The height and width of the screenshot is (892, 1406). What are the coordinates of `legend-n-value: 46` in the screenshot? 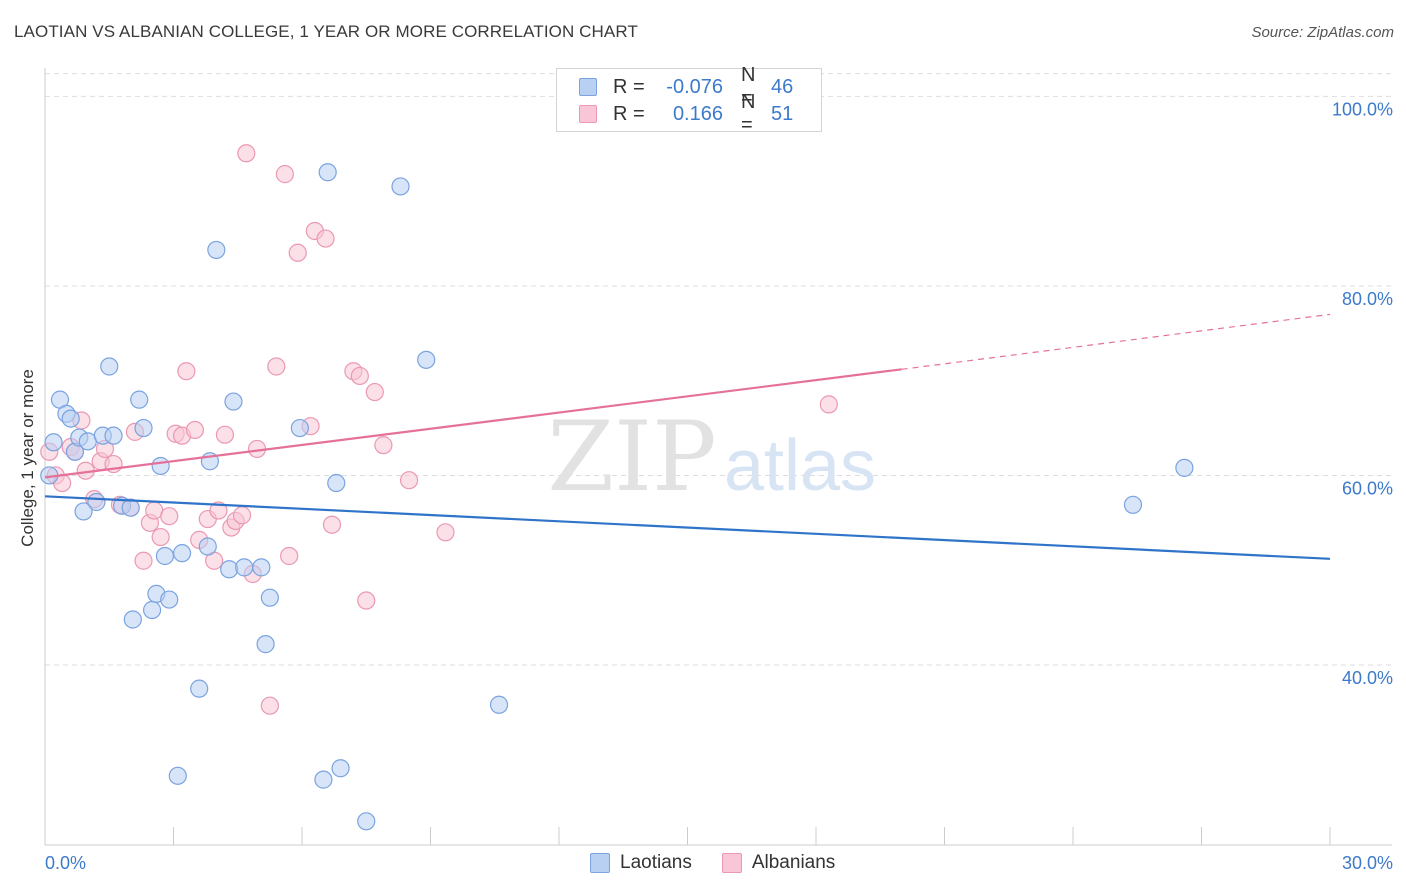 It's located at (782, 86).